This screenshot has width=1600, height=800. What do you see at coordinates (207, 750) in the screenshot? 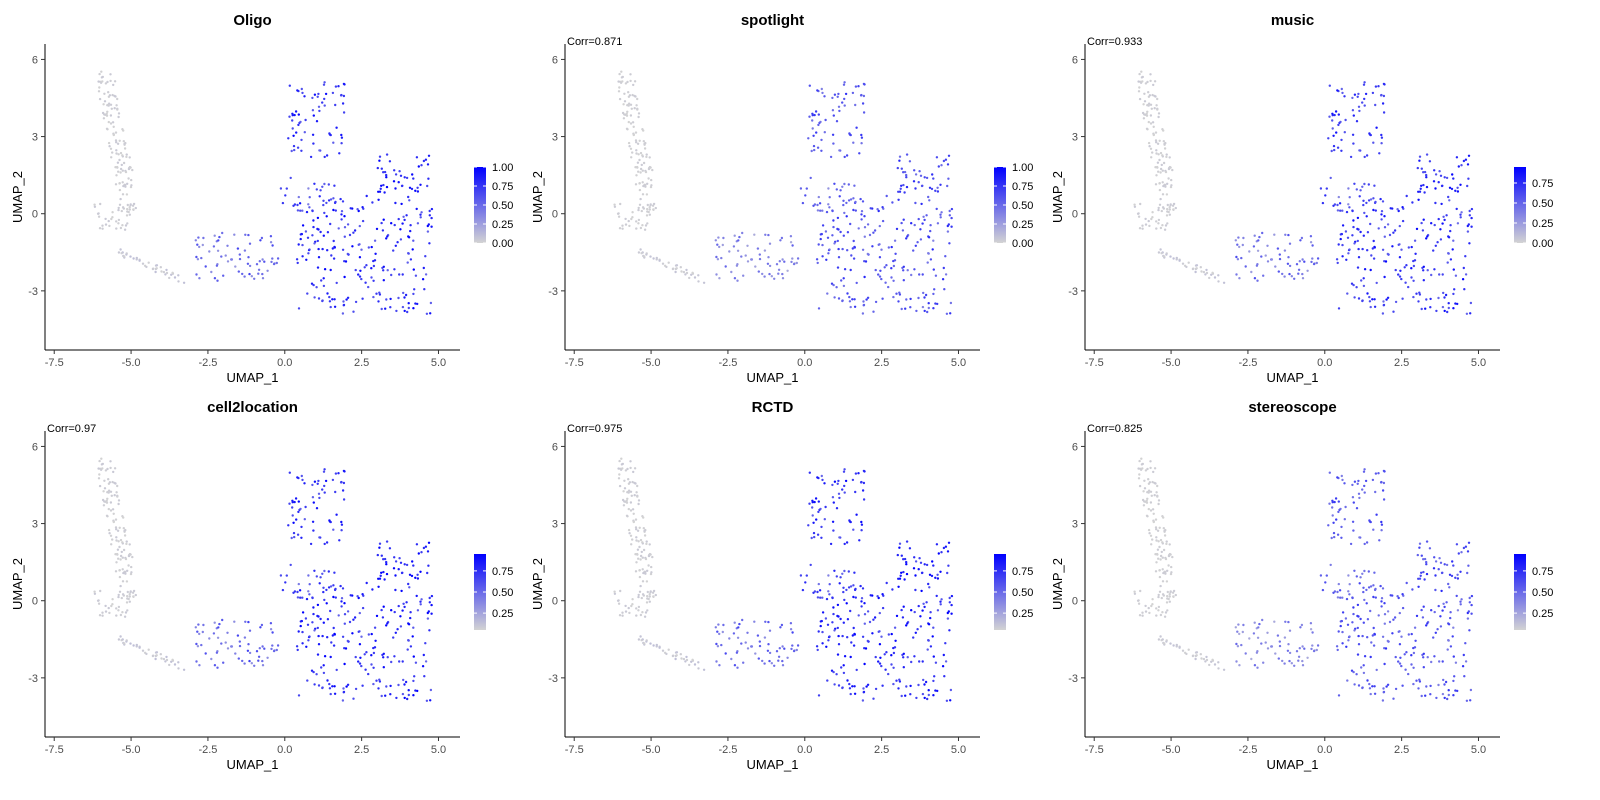
I see `x-tick-label: -2.5` at bounding box center [207, 750].